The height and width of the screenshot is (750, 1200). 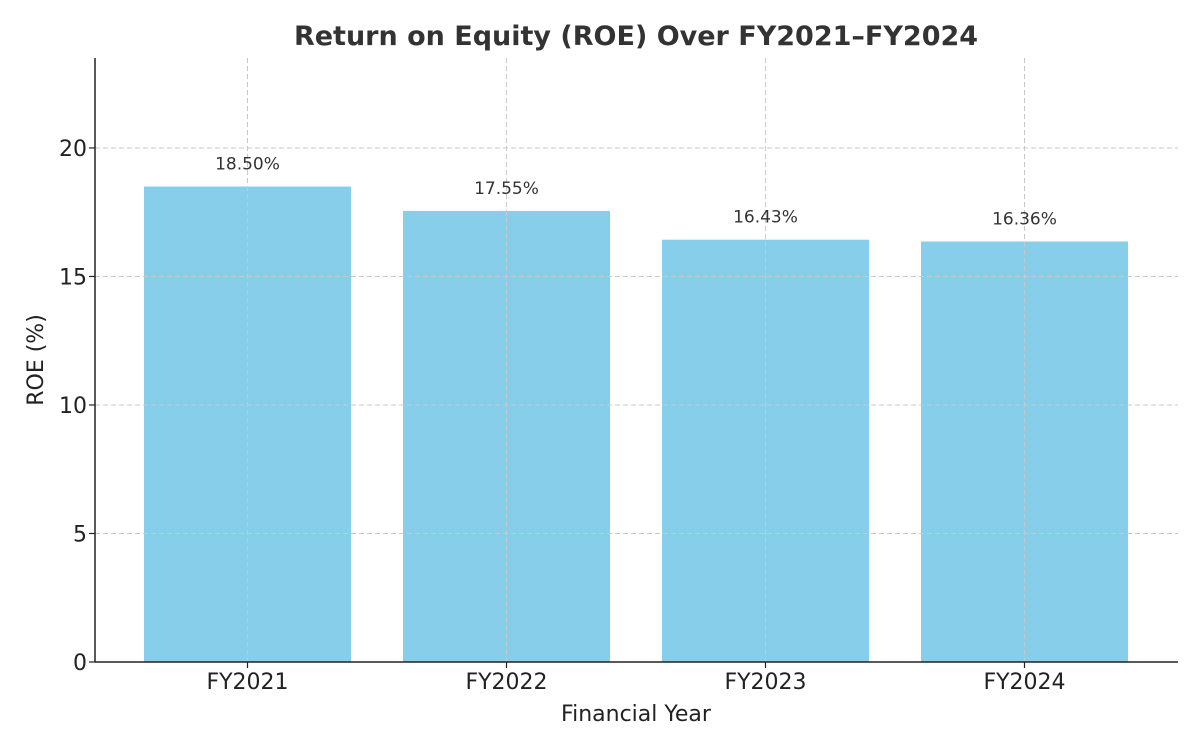 What do you see at coordinates (73, 277) in the screenshot?
I see `y-tick-label: 15` at bounding box center [73, 277].